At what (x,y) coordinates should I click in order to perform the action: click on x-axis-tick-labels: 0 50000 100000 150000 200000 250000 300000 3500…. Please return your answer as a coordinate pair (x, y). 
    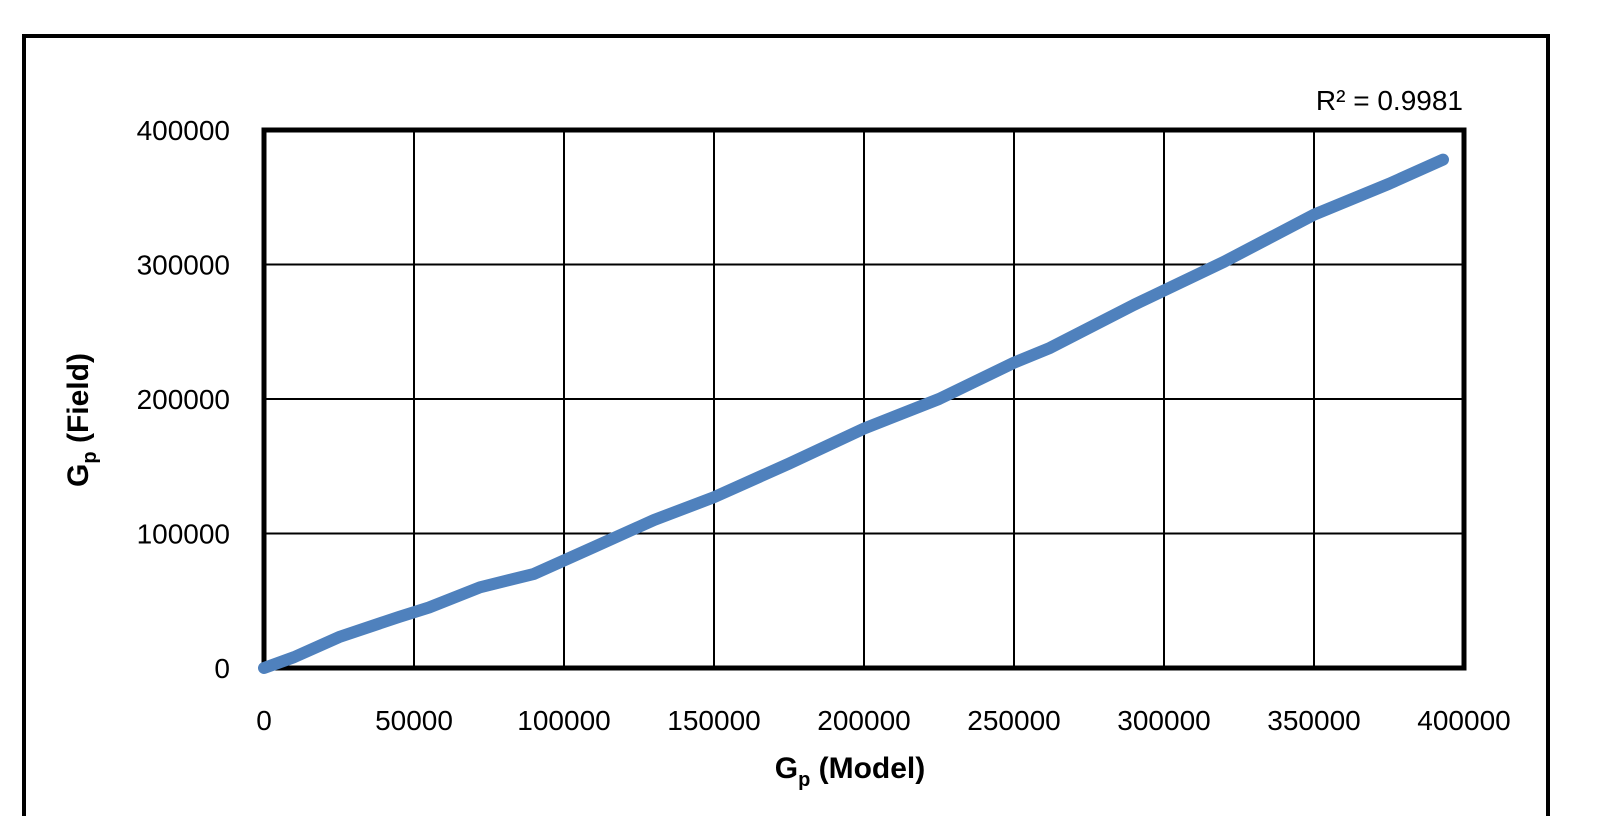
    Looking at the image, I should click on (883, 720).